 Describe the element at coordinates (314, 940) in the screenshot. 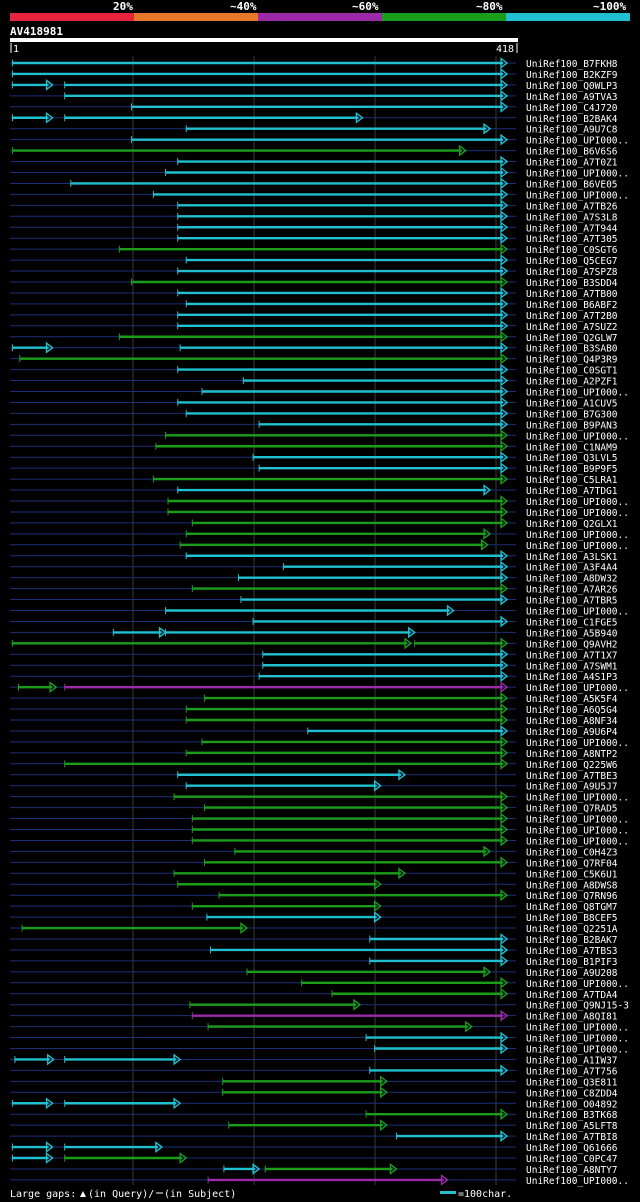

I see `hit-row: UniRef100_B2BAK7` at that location.